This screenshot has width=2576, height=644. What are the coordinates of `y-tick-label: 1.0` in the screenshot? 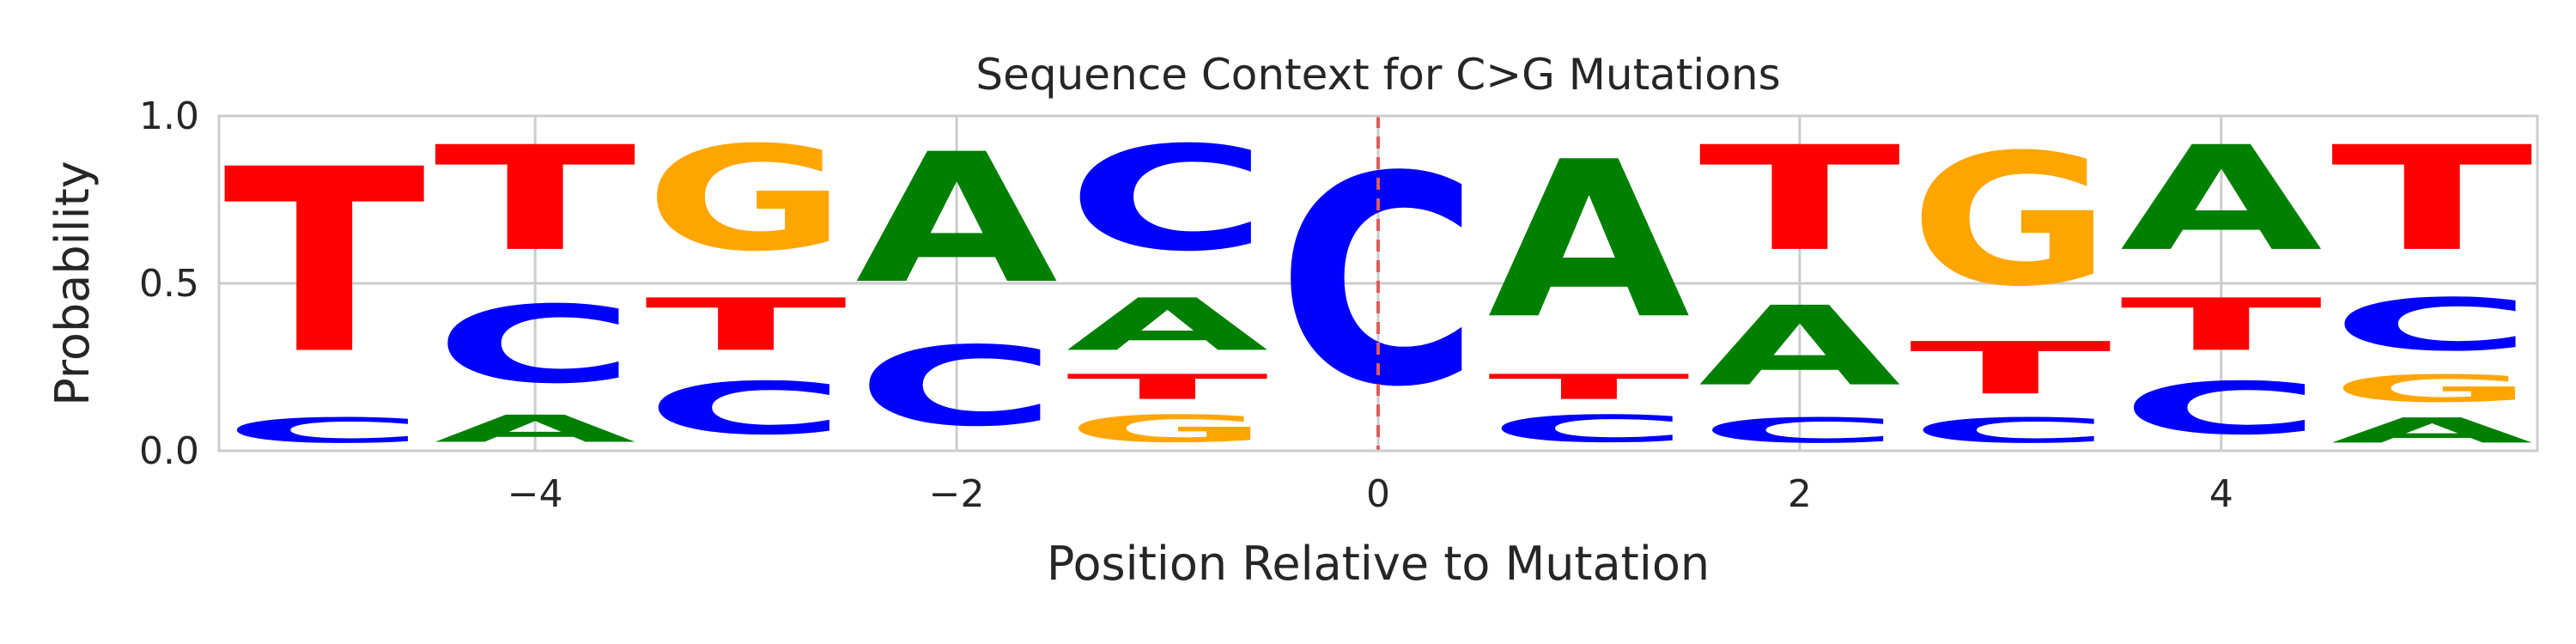 It's located at (169, 116).